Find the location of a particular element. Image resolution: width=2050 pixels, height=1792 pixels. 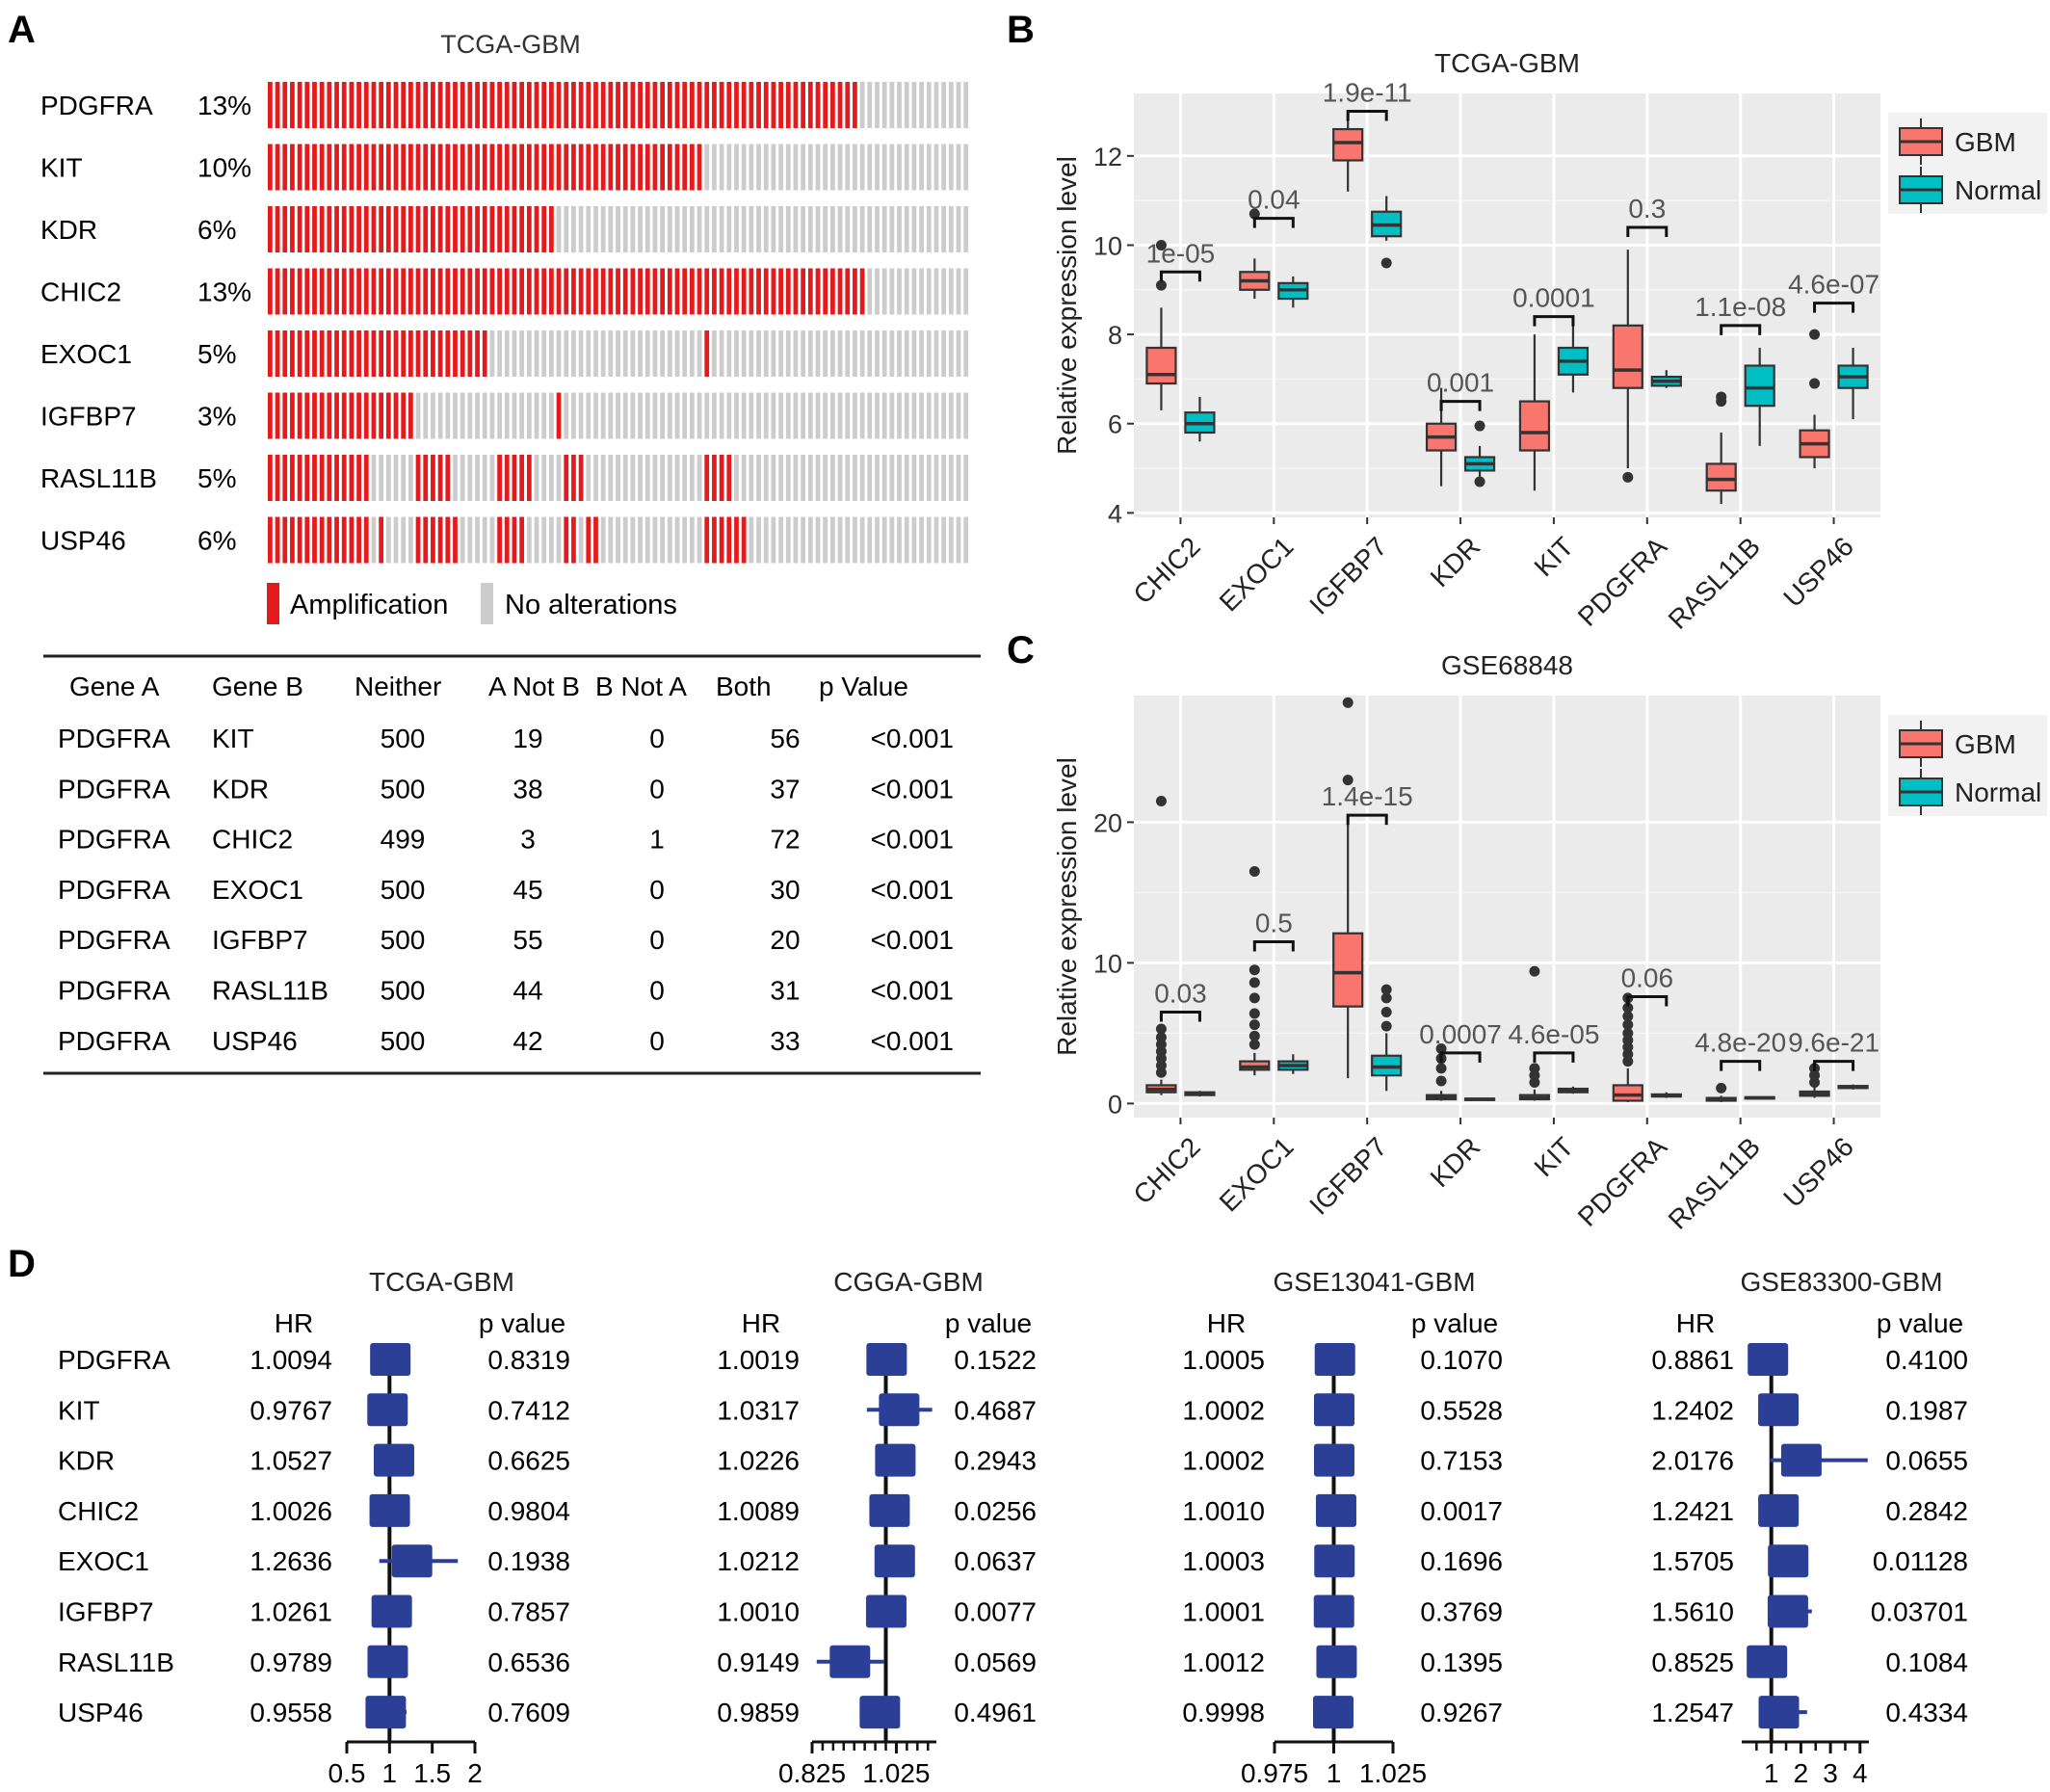

panel-letter-d: D is located at coordinates (22, 1264).